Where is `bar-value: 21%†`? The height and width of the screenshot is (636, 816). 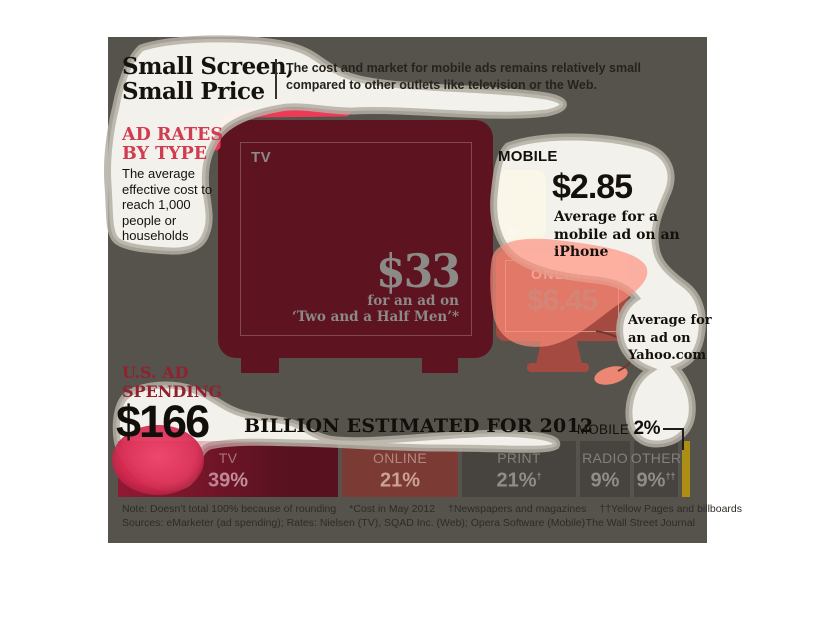
bar-value: 21%† is located at coordinates (519, 480).